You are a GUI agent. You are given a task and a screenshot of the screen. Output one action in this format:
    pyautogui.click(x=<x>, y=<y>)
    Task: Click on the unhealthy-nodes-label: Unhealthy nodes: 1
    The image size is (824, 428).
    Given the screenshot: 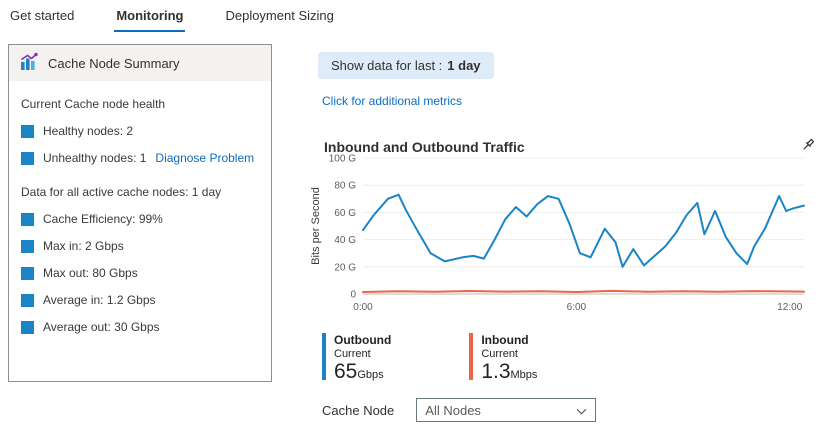 What is the action you would take?
    pyautogui.click(x=95, y=158)
    